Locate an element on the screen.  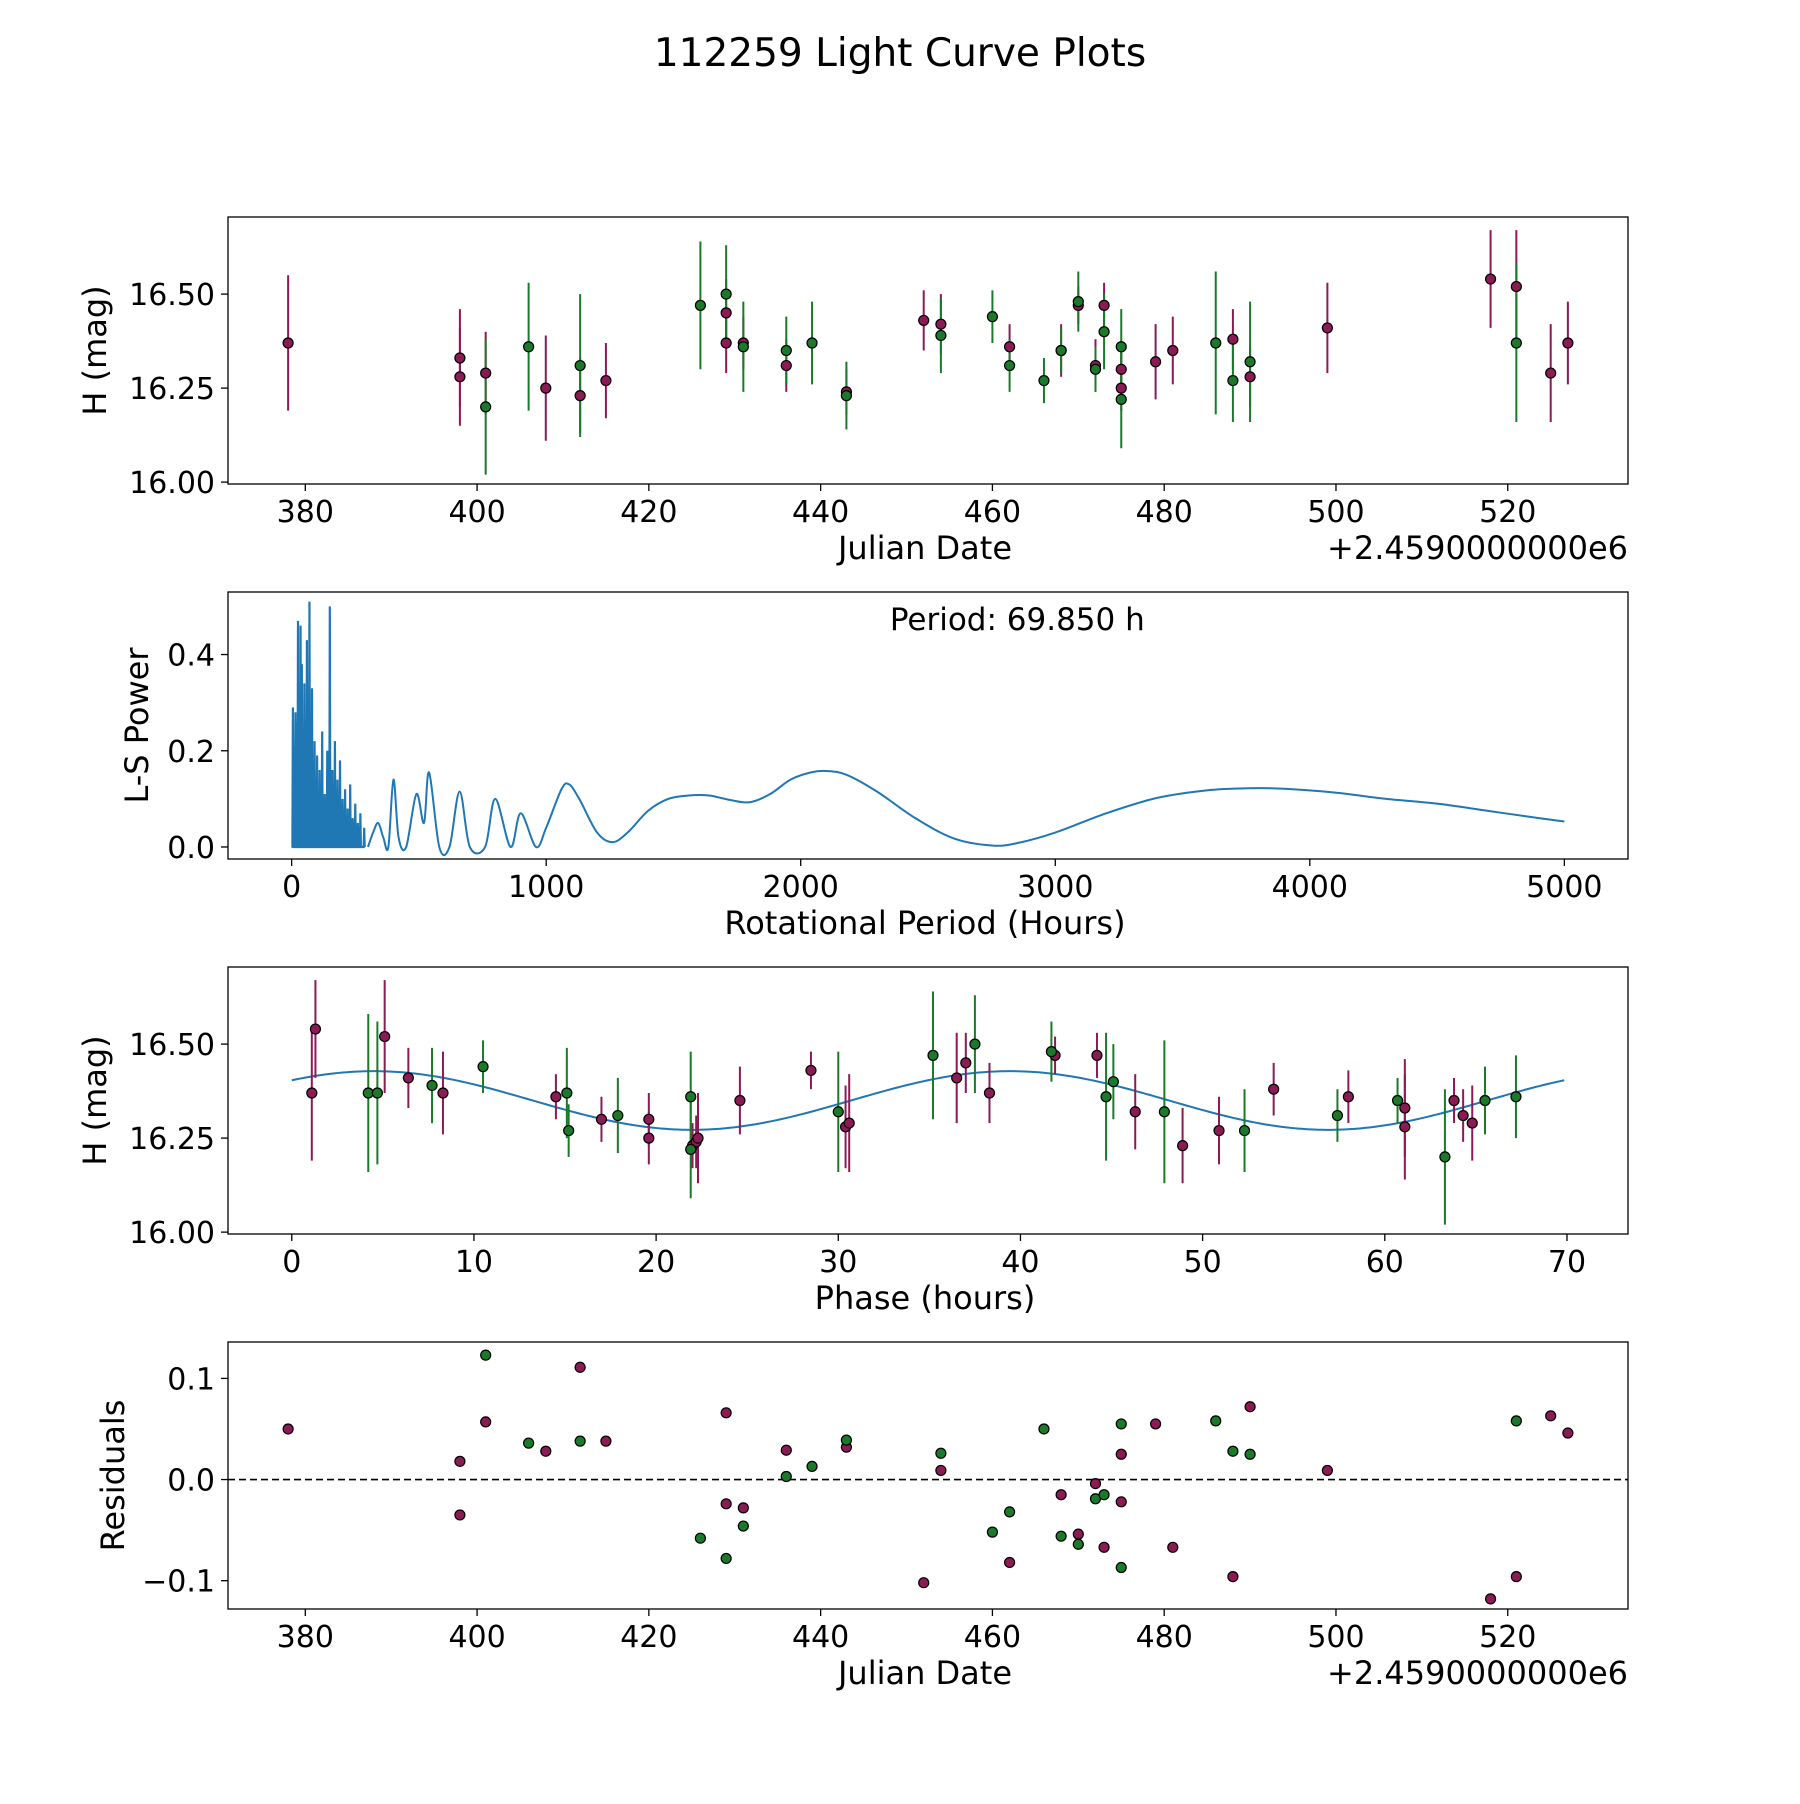
x-tick-label: 40 is located at coordinates (1020, 1262).